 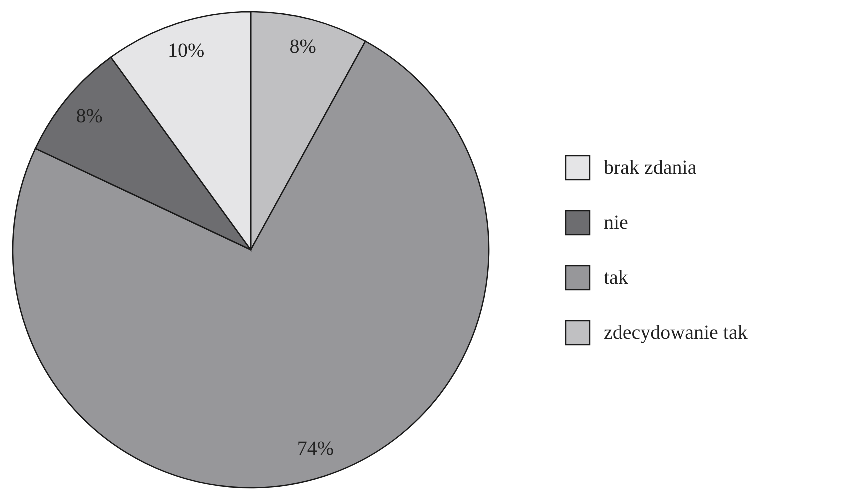 I want to click on legend-label: brak zdania, so click(x=650, y=168).